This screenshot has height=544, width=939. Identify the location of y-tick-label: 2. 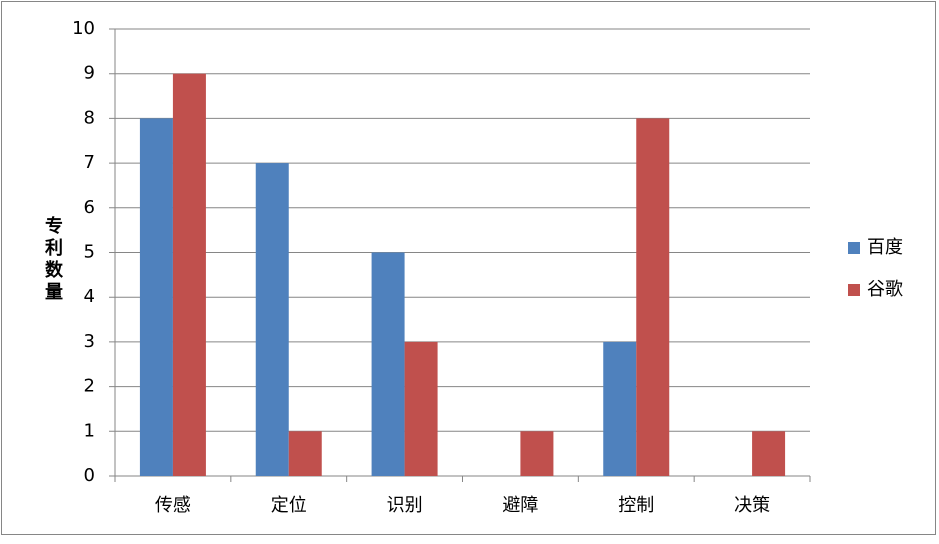
(89, 386).